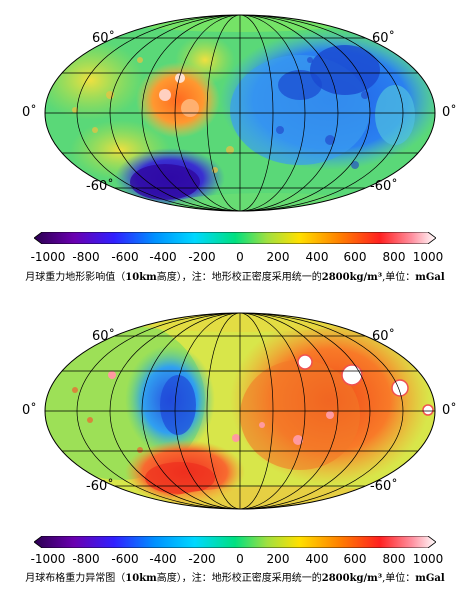  I want to click on caption-prefix: 月球重力地形影响值（, so click(75, 277).